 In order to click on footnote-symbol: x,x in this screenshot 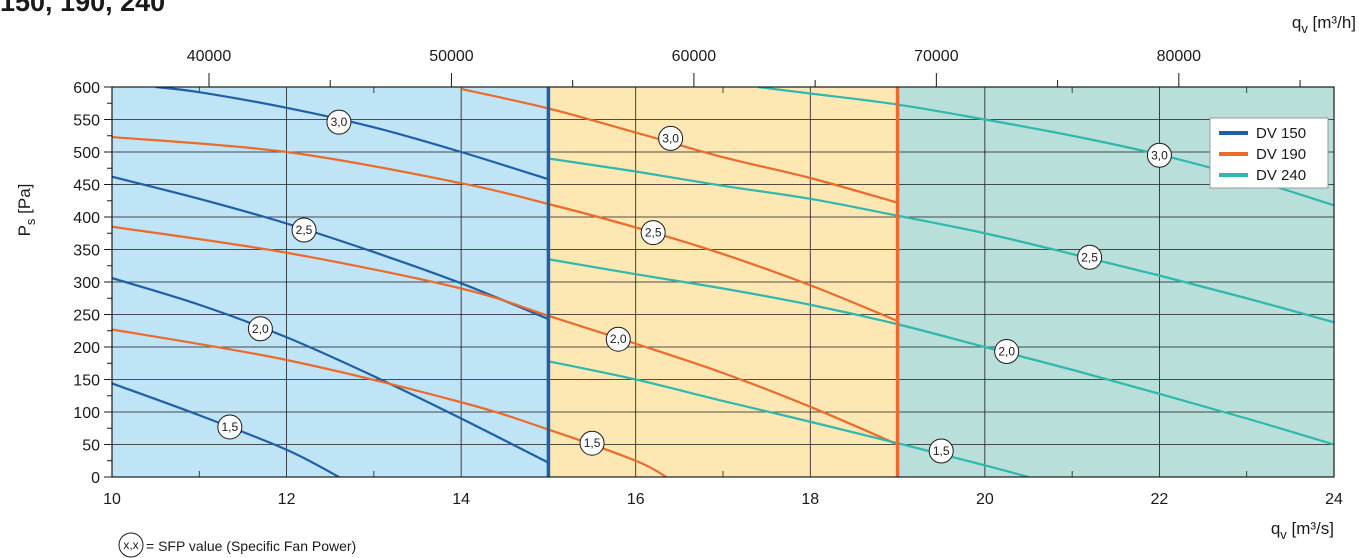, I will do `click(130, 545)`.